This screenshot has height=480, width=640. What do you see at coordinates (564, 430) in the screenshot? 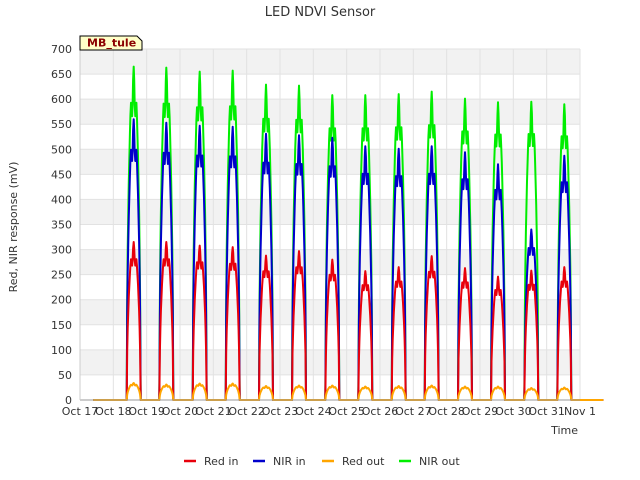
I see `x-axis-label: Time` at bounding box center [564, 430].